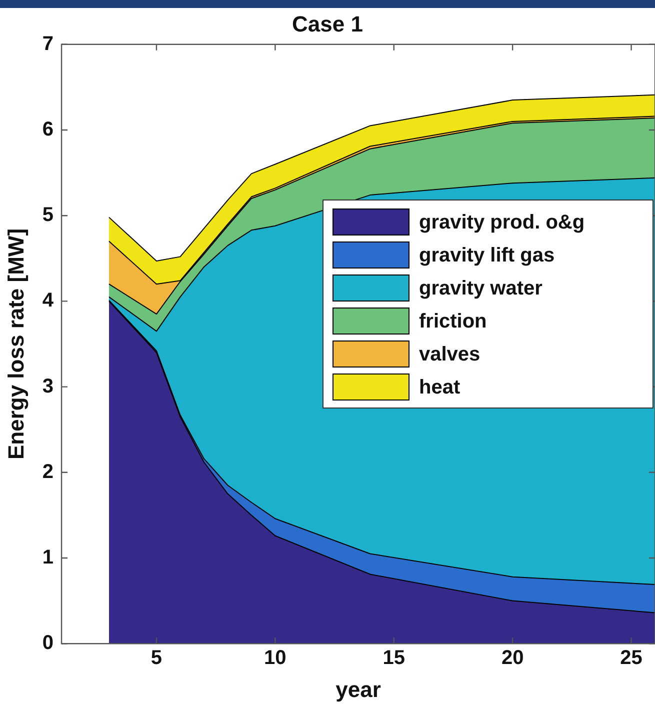 This screenshot has width=655, height=714. Describe the element at coordinates (439, 387) in the screenshot. I see `legend-label: heat` at that location.